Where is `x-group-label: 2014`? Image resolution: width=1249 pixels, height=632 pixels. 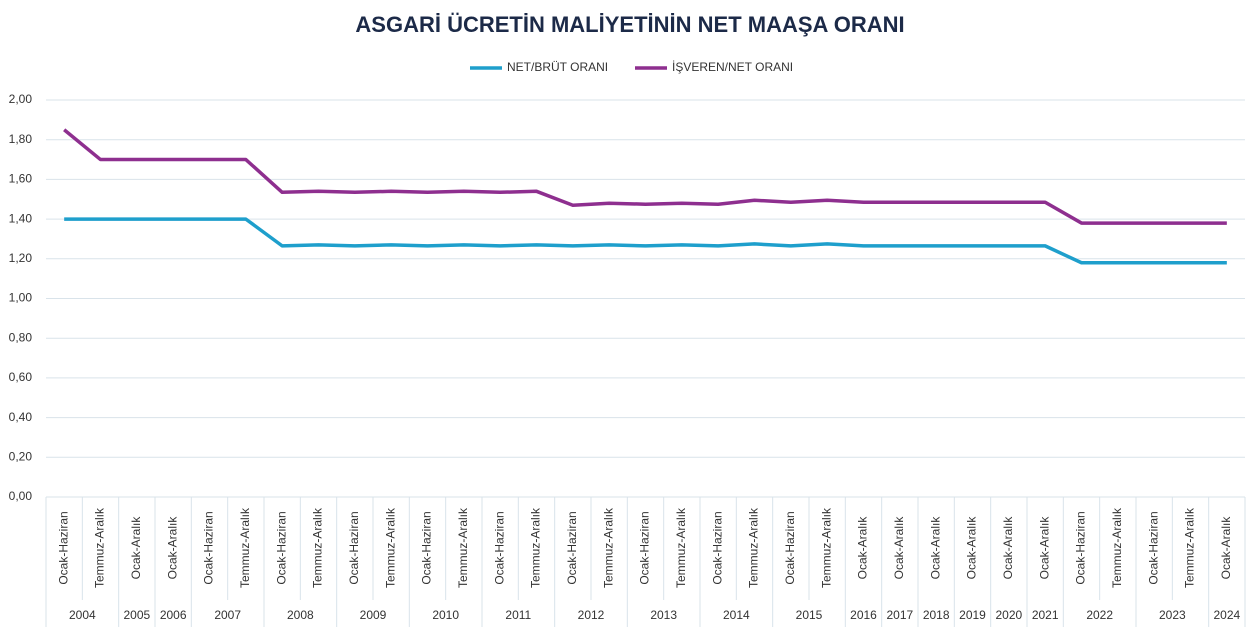 x-group-label: 2014 is located at coordinates (736, 615).